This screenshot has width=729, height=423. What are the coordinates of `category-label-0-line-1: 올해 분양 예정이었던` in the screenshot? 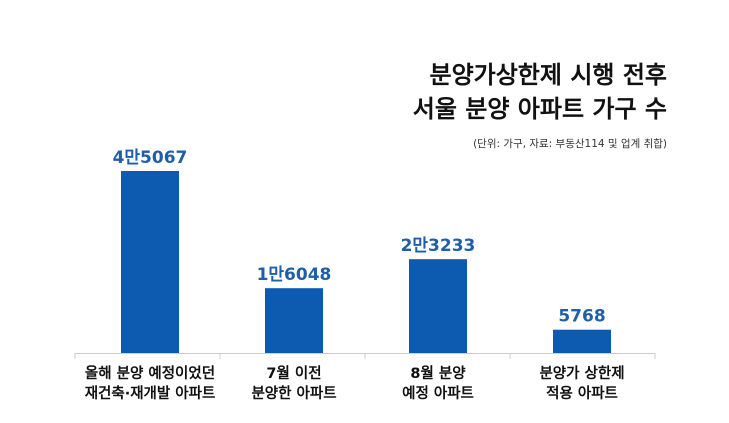 It's located at (150, 373).